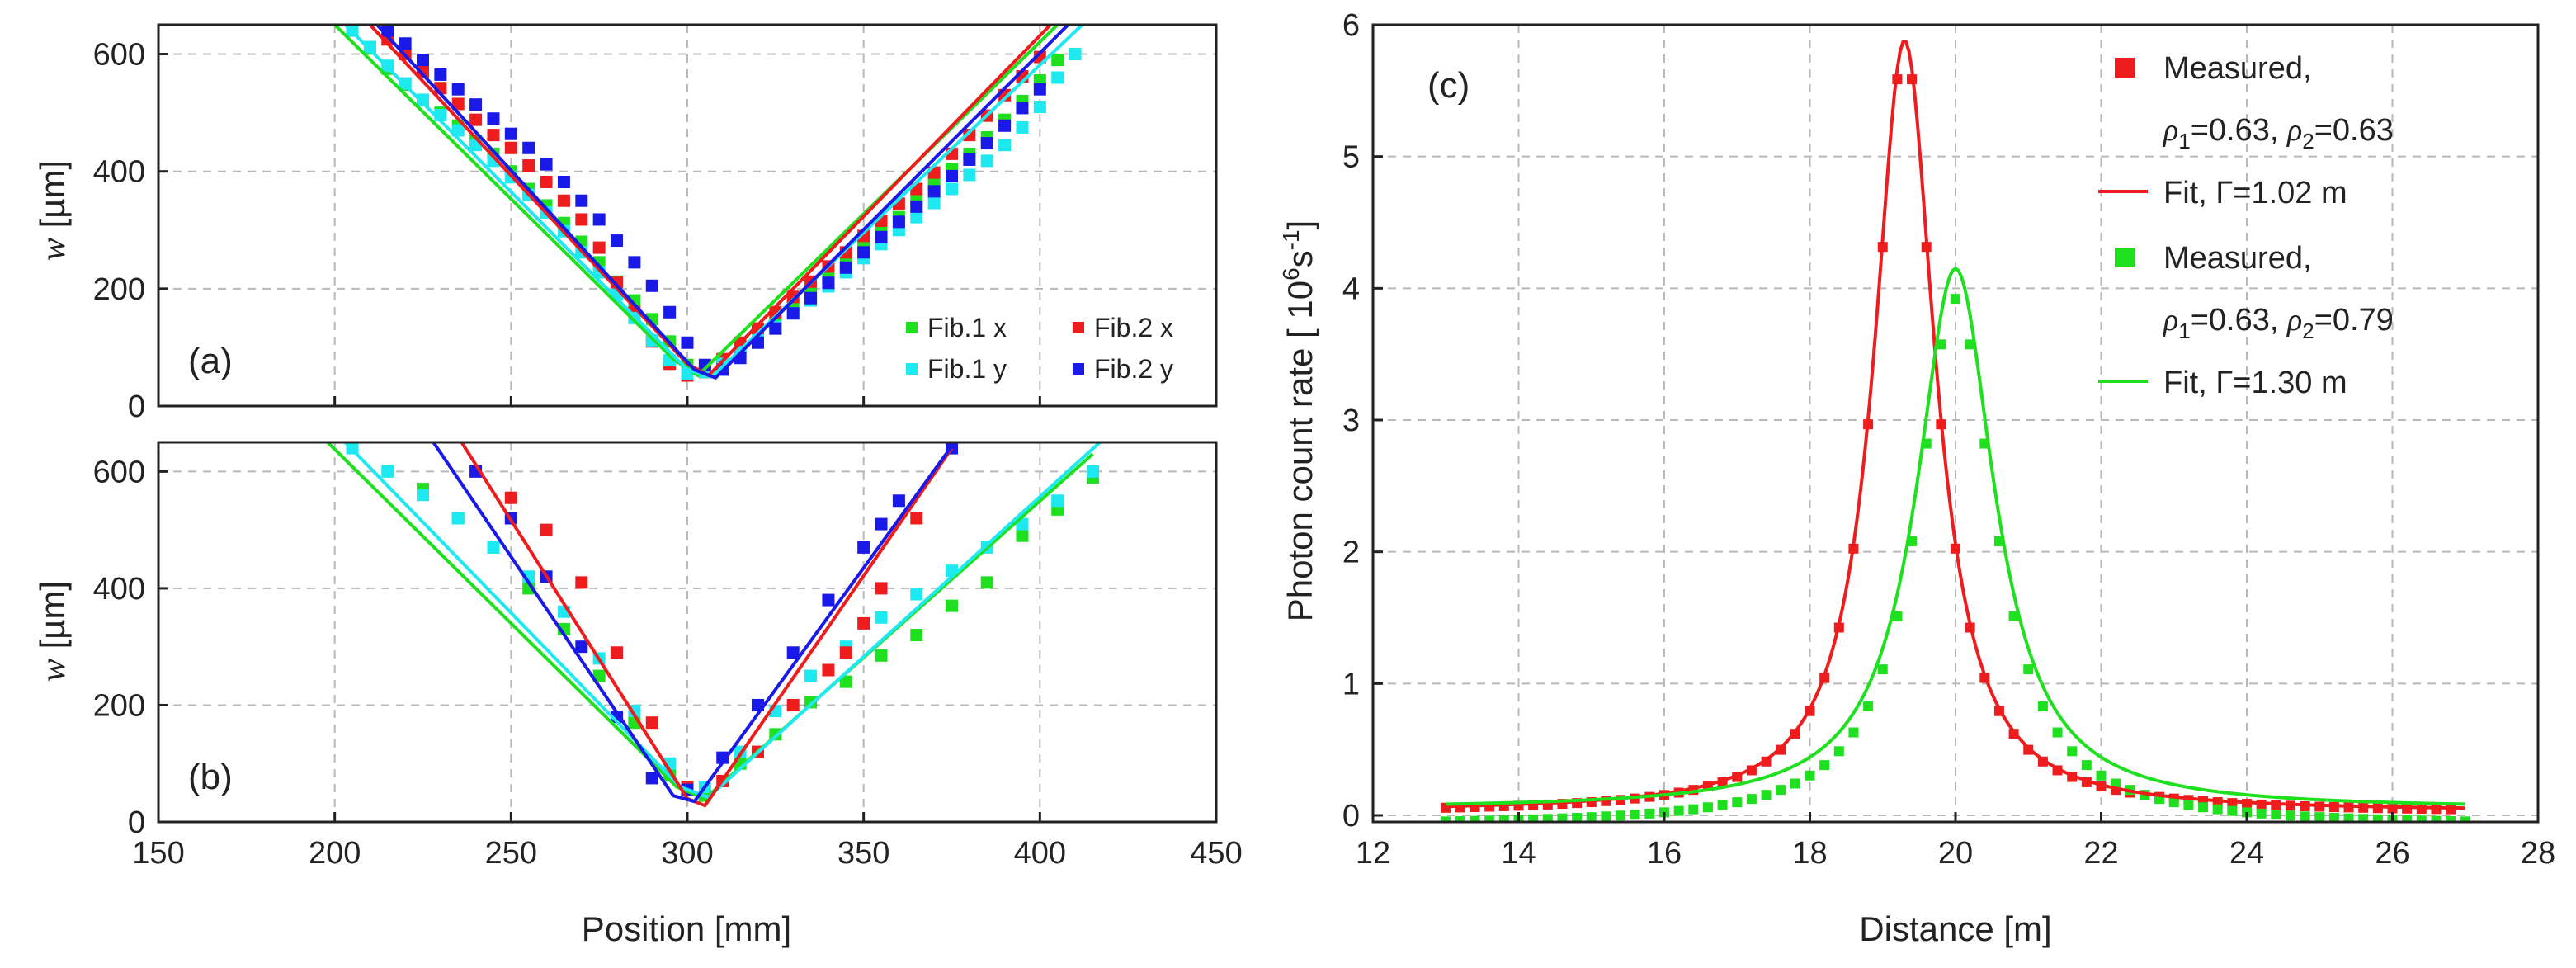 This screenshot has height=968, width=2576. I want to click on legend-a-marker-fib2x, so click(1078, 327).